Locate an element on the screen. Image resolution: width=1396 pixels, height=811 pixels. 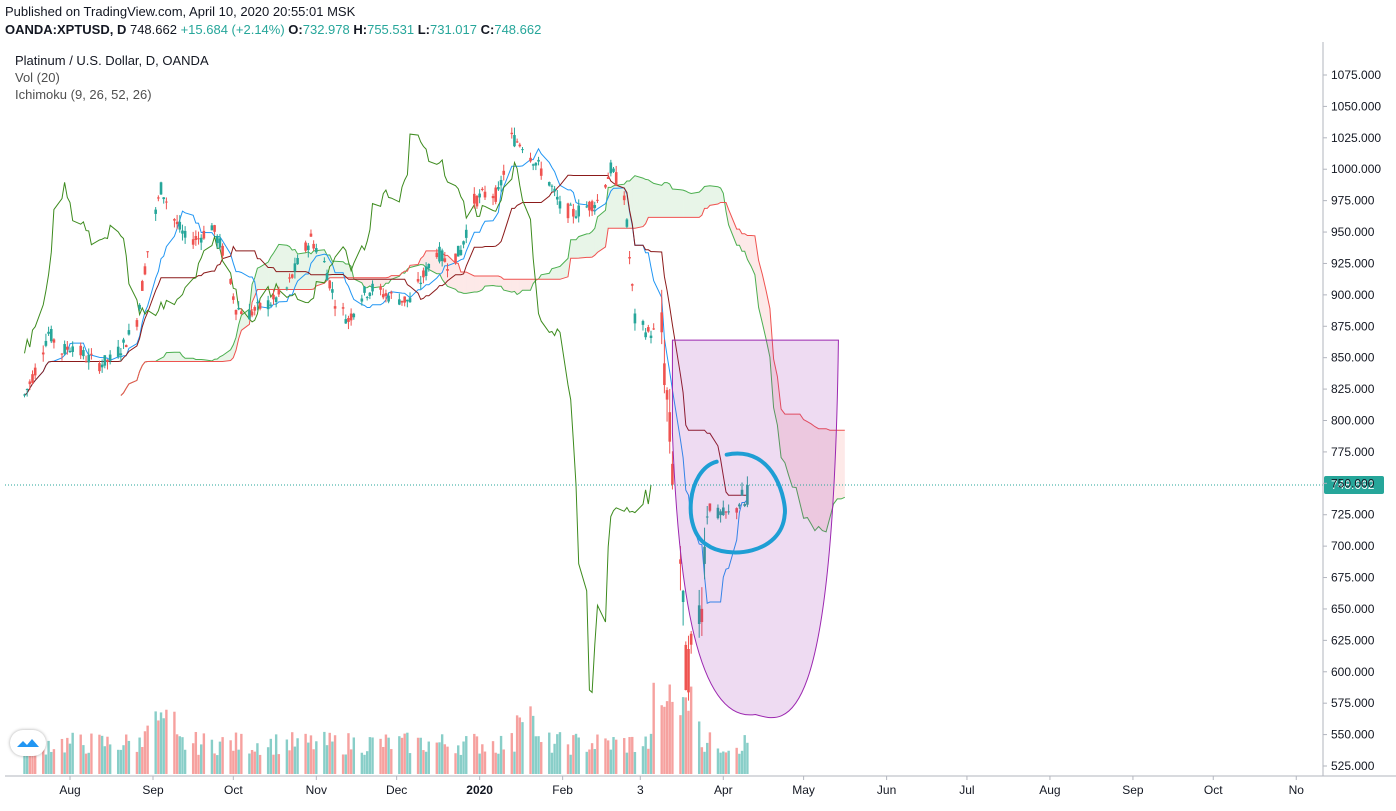
y-tick-label: 575.000 is located at coordinates (1353, 703).